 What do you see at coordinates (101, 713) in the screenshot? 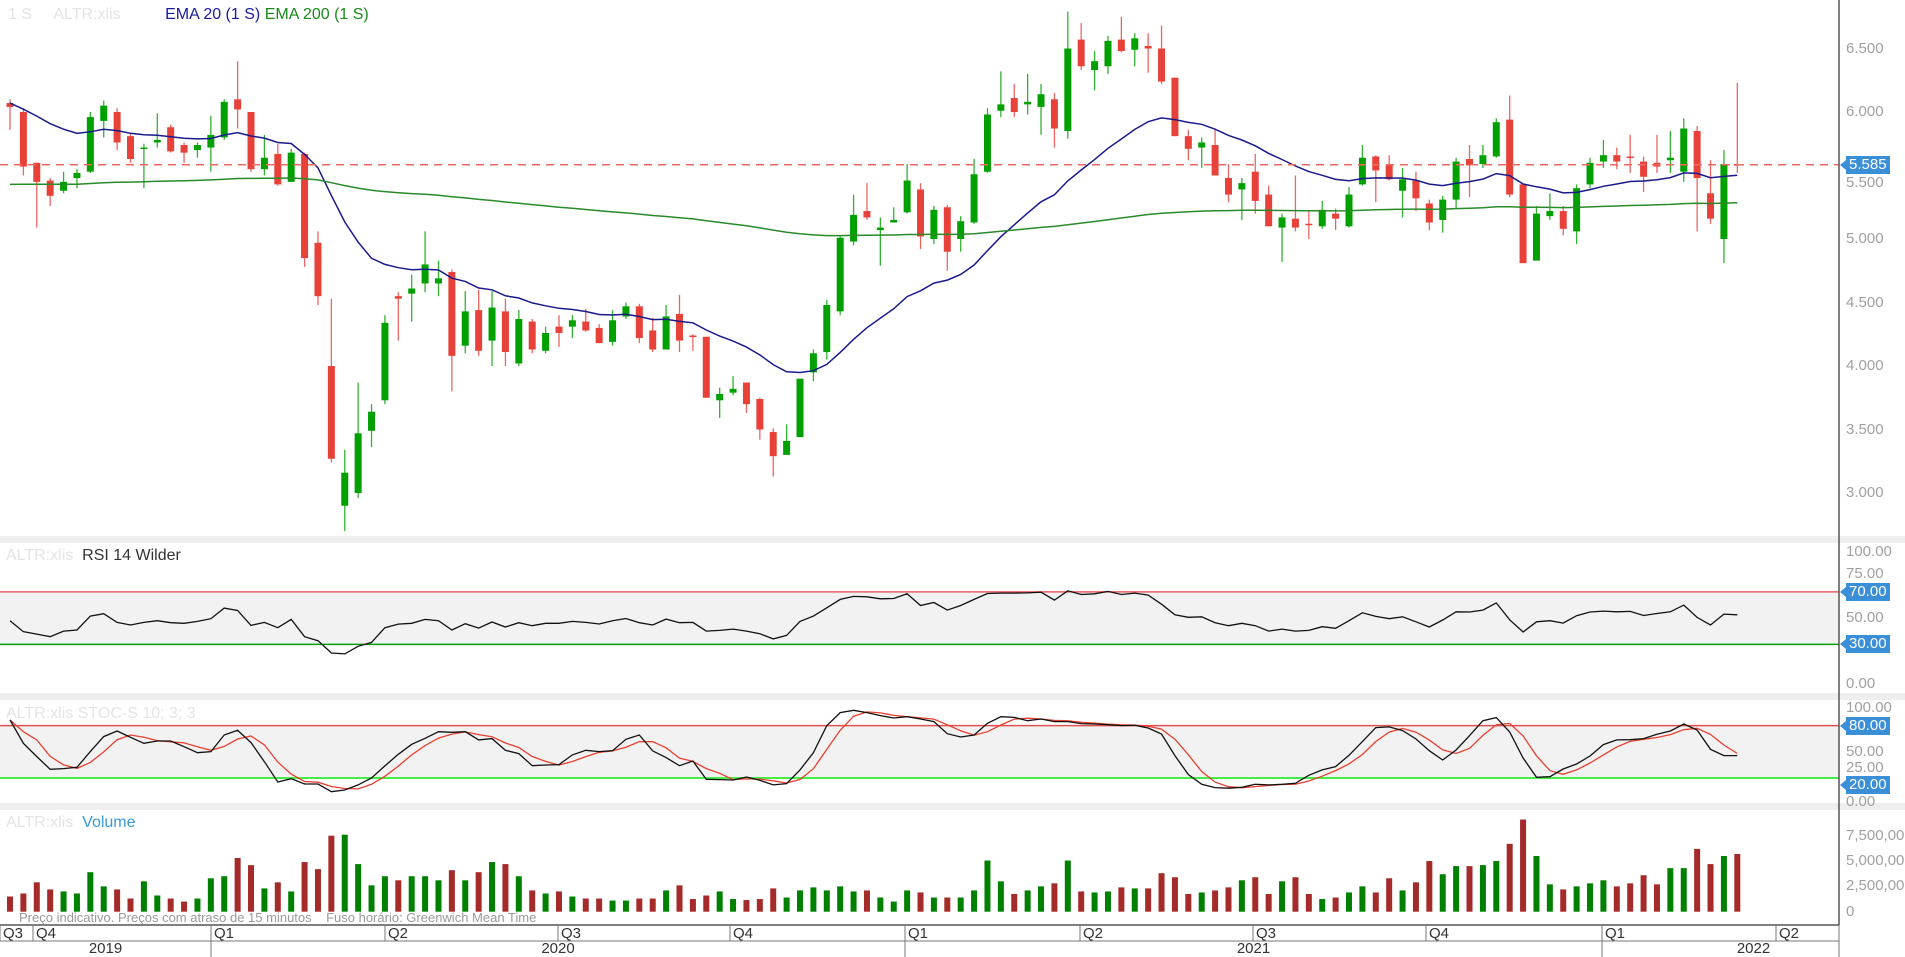
I see `stoch-legend: ALTR:xlis STOC-S 10; 3; 3` at bounding box center [101, 713].